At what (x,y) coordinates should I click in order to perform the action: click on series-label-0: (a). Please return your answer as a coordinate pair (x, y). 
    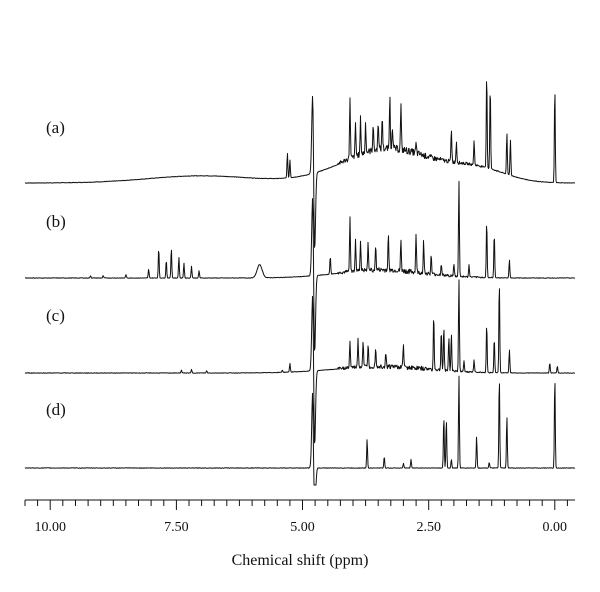
    Looking at the image, I should click on (55, 127).